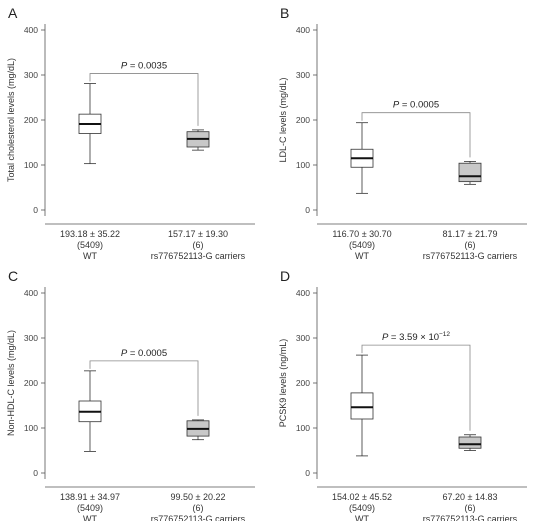 Image resolution: width=550 pixels, height=521 pixels. What do you see at coordinates (283, 383) in the screenshot?
I see `y-axis-title: PCSK9 levels (ng/mL)` at bounding box center [283, 383].